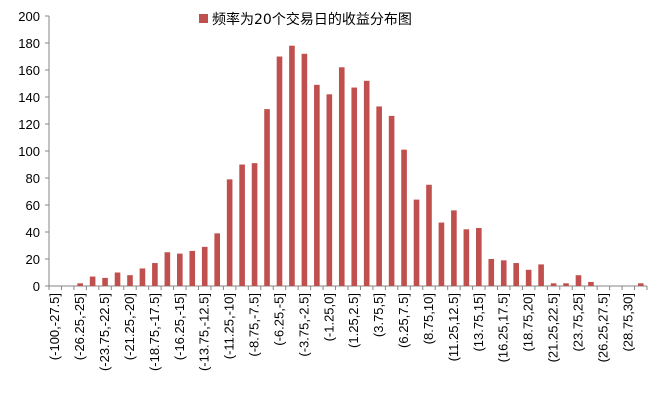 The height and width of the screenshot is (414, 648). What do you see at coordinates (602, 327) in the screenshot?
I see `x-tick-label: (26.25,27.5]` at bounding box center [602, 327].